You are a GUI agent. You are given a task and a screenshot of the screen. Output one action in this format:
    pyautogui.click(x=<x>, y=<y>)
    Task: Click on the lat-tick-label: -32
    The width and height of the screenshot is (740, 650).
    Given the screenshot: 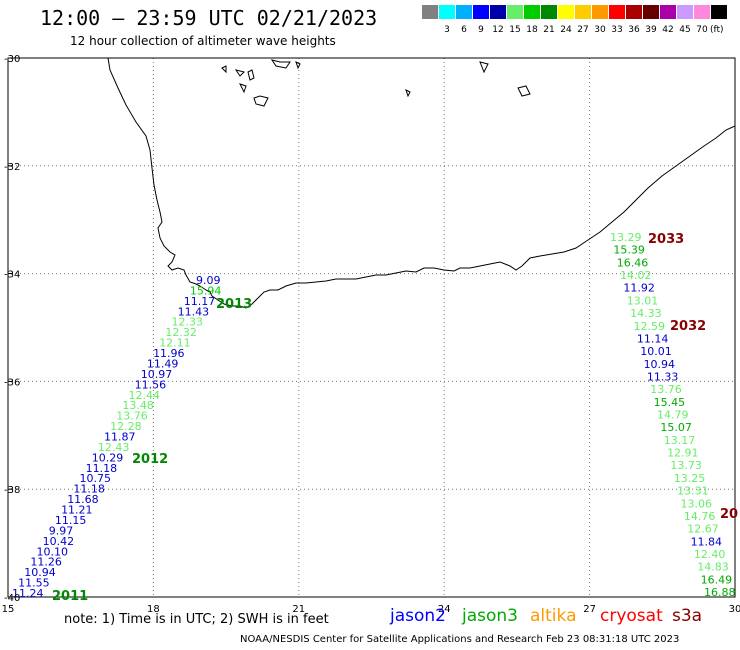 What is the action you would take?
    pyautogui.click(x=12, y=167)
    